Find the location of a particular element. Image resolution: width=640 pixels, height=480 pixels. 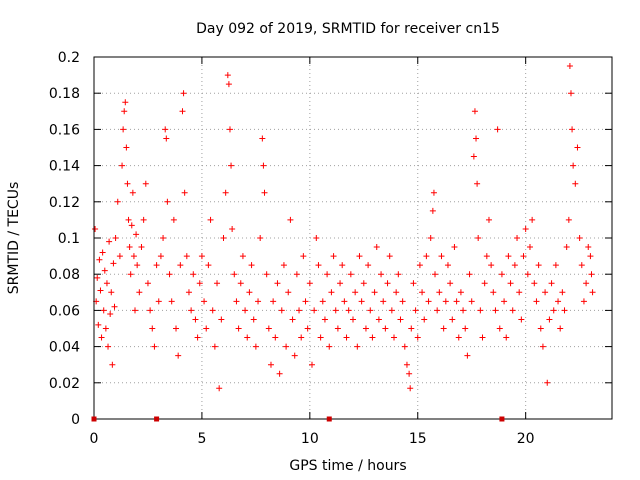

x-tick-label: 0 is located at coordinates (94, 439).